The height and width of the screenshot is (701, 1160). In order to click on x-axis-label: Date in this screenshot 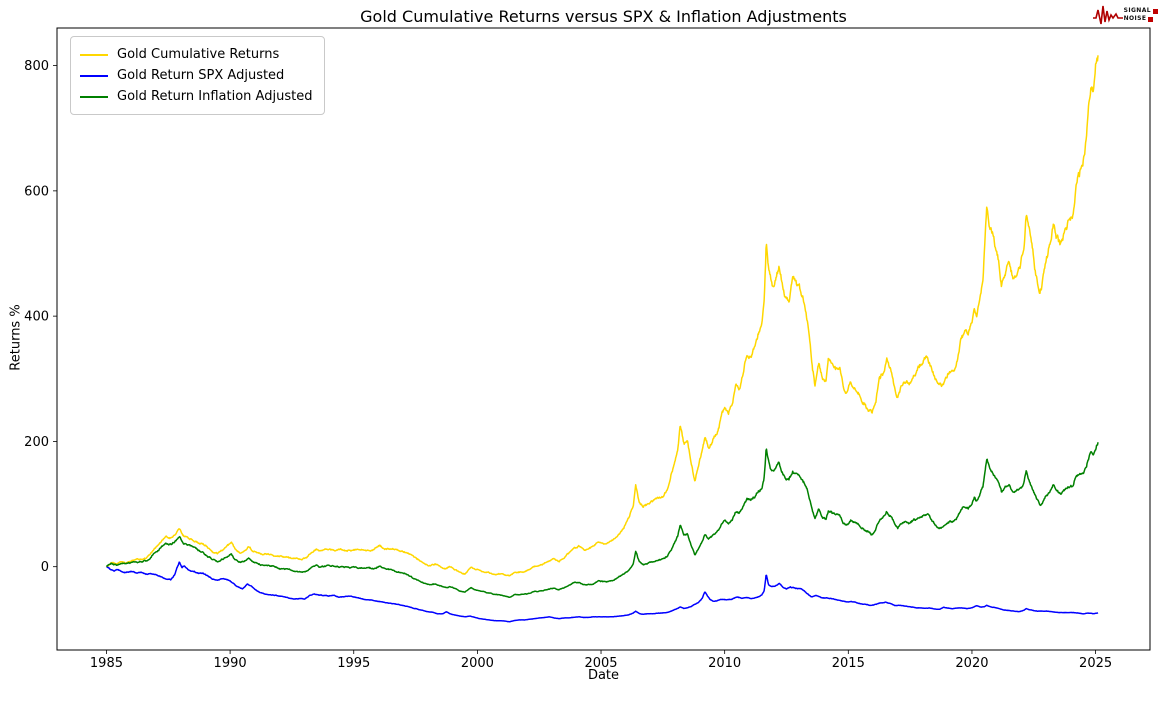, I will do `click(603, 675)`.